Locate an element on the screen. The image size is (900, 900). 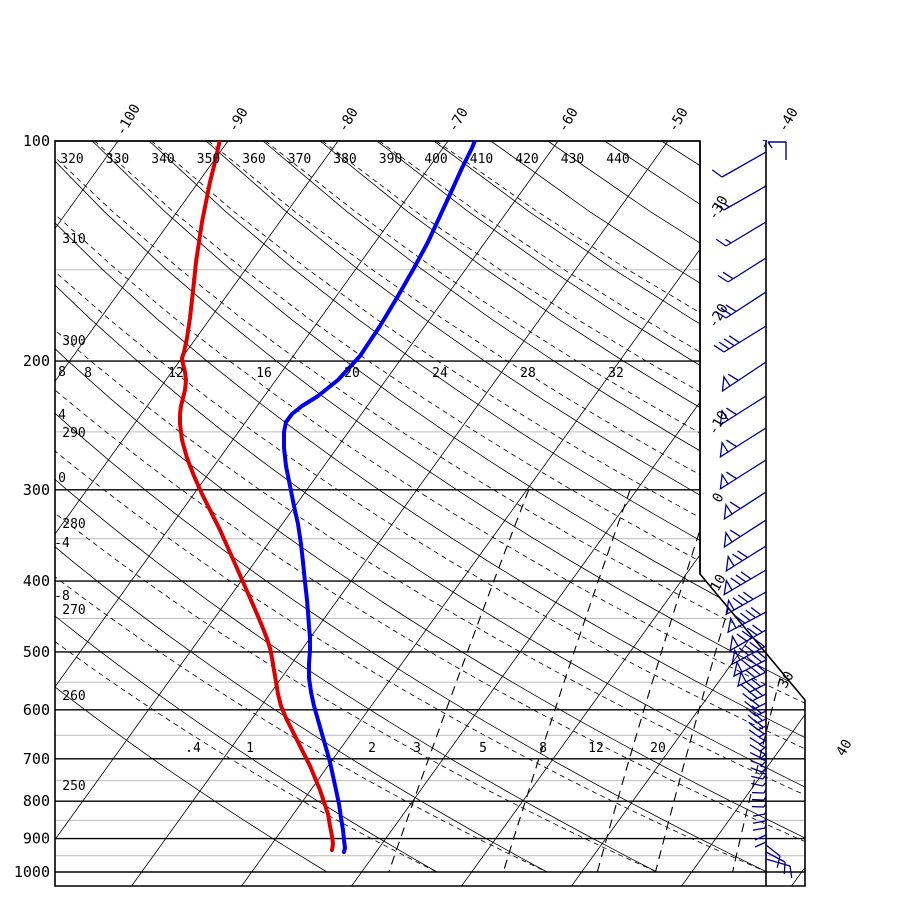
height-200hpa-labels: 8 12 16 20 24 28 32 is located at coordinates (354, 373).